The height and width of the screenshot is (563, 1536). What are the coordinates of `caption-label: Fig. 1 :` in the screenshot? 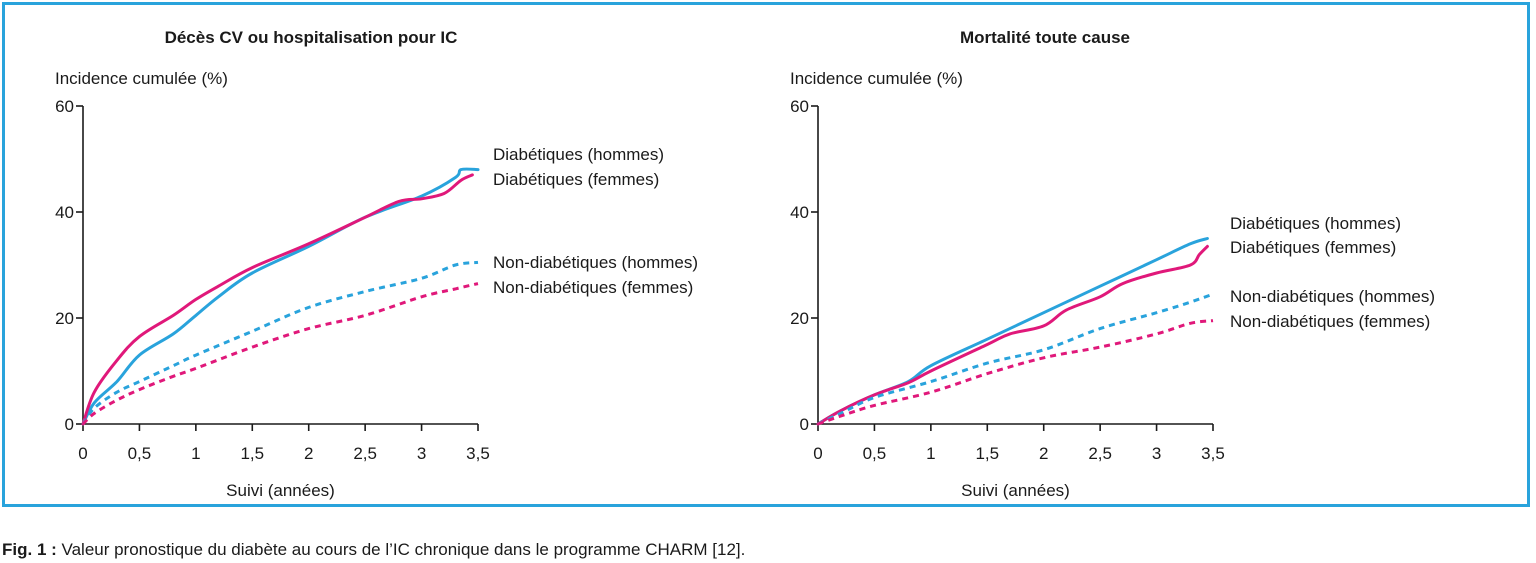 It's located at (29, 549).